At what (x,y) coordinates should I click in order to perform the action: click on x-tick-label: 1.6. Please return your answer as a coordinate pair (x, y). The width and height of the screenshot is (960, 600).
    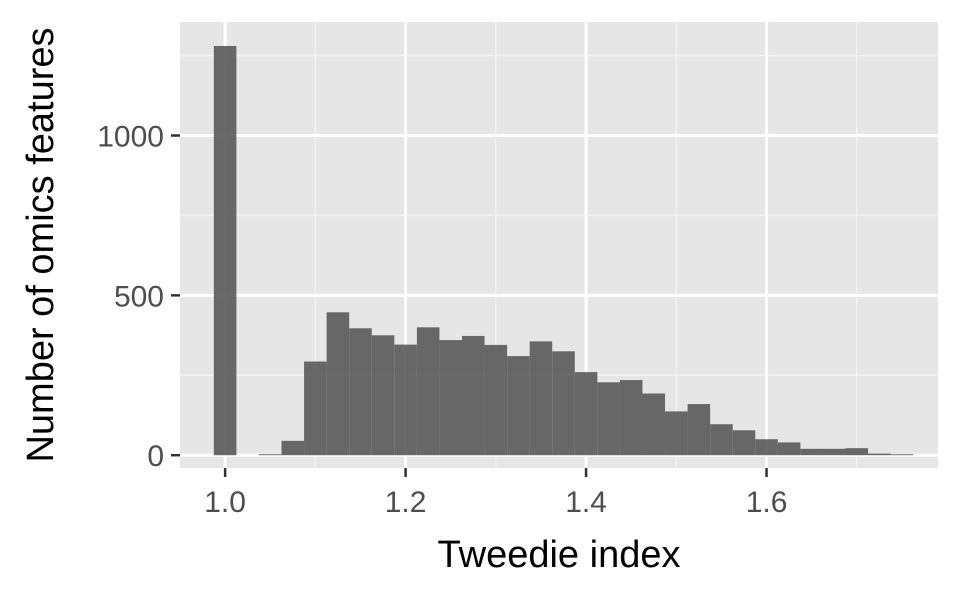
    Looking at the image, I should click on (767, 502).